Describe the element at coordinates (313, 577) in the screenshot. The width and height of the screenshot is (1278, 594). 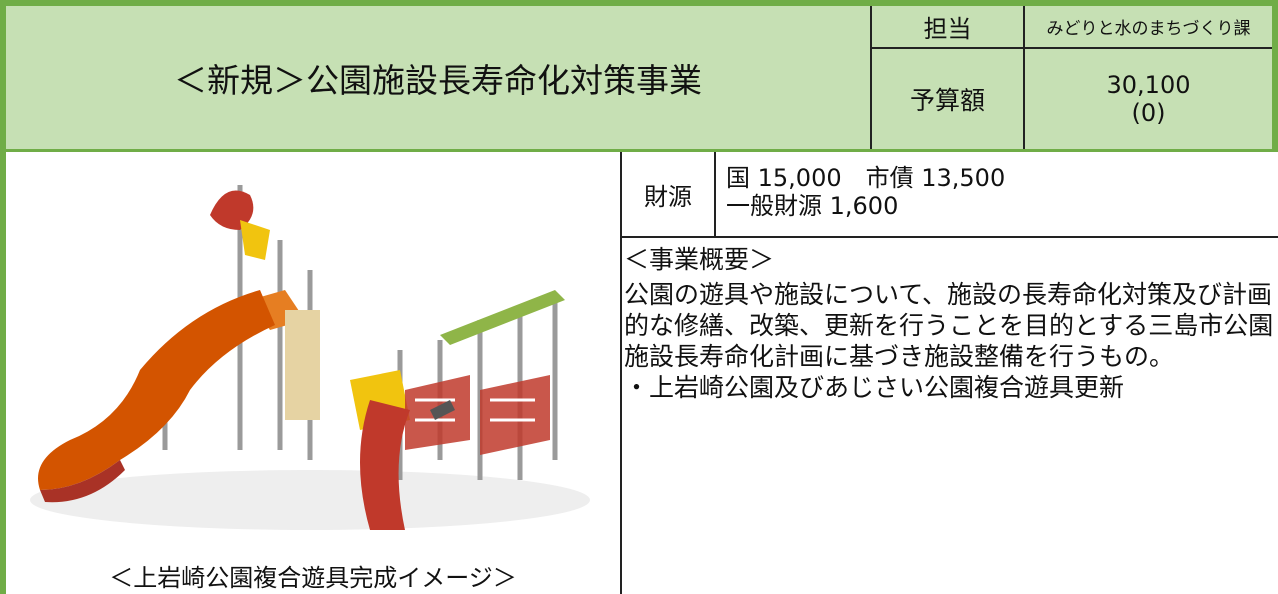
I see `image-caption: ＜上岩崎公園複合遊具完成イメージ＞` at that location.